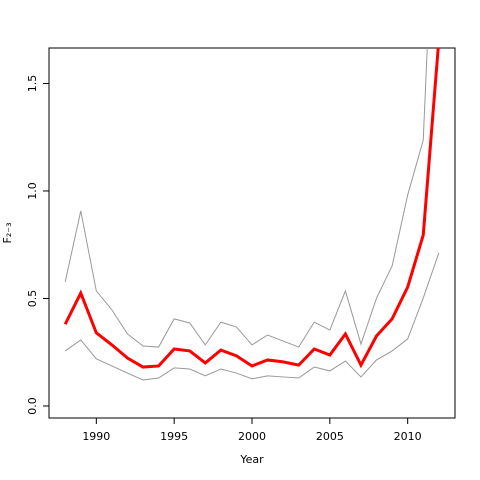 The image size is (480, 480). What do you see at coordinates (7, 233) in the screenshot?
I see `y-axis-label: F₂₋₃` at bounding box center [7, 233].